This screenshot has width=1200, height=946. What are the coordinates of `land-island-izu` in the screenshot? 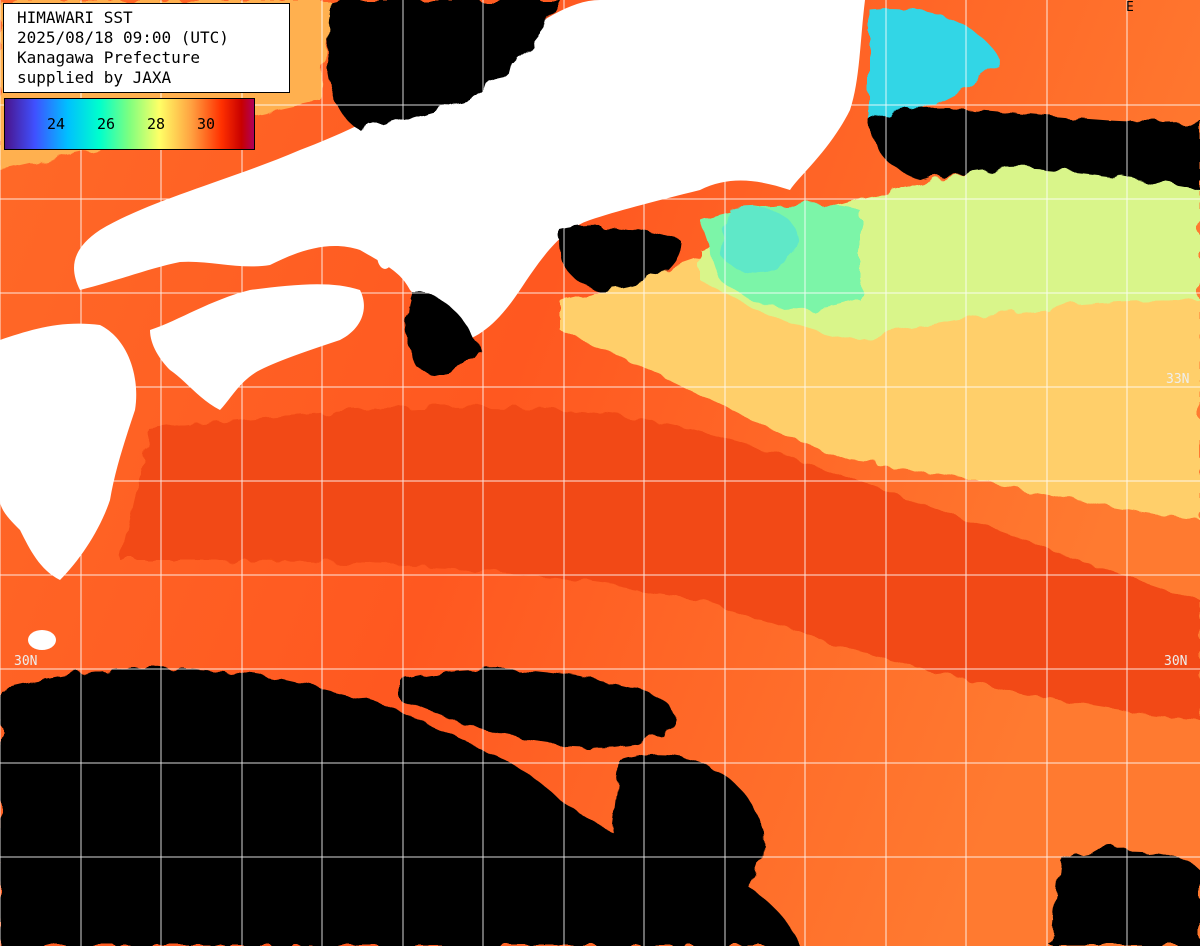 It's located at (488, 170).